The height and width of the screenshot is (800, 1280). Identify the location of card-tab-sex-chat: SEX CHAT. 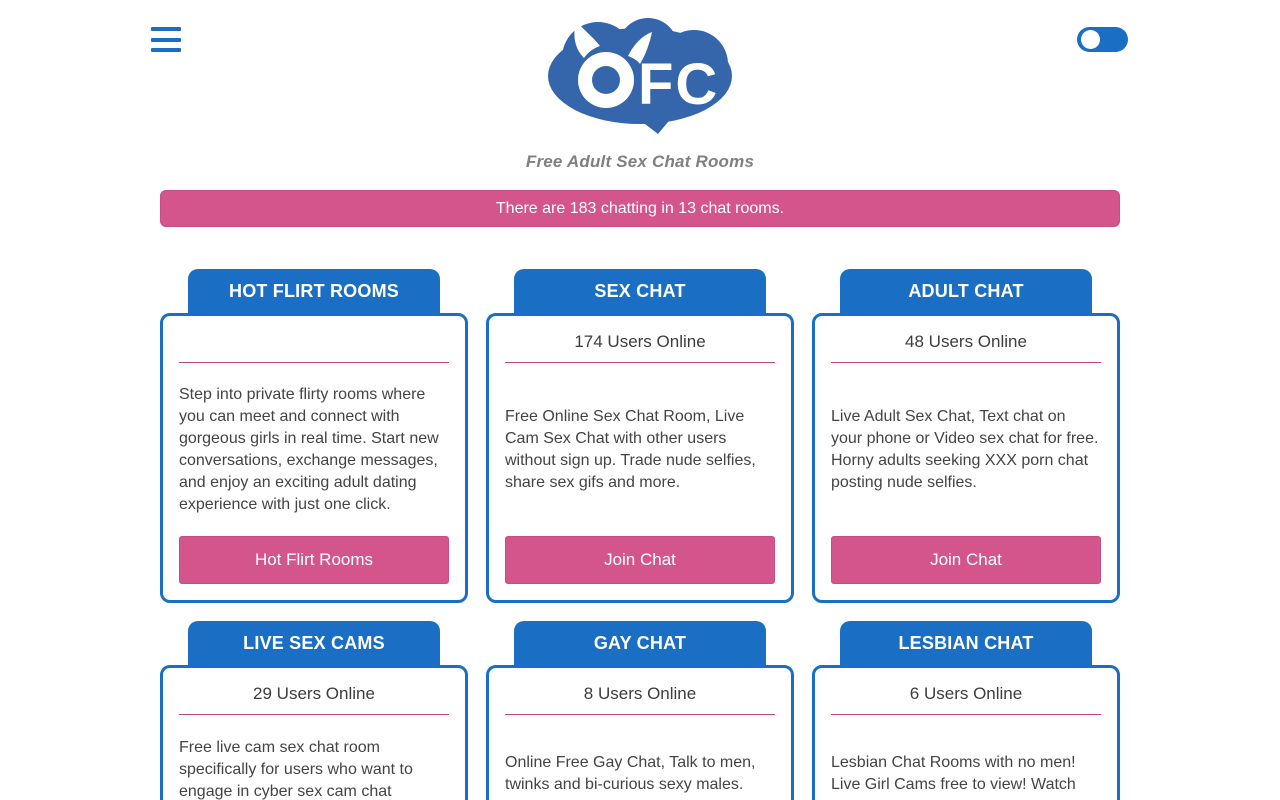
(640, 292).